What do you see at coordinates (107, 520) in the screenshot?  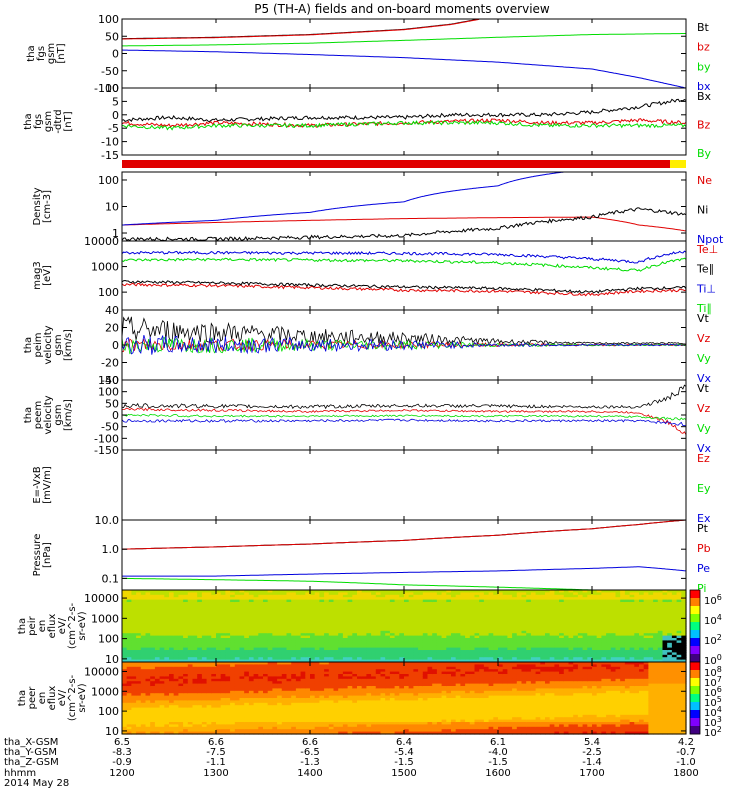 I see `y-tick-label: 10.0` at bounding box center [107, 520].